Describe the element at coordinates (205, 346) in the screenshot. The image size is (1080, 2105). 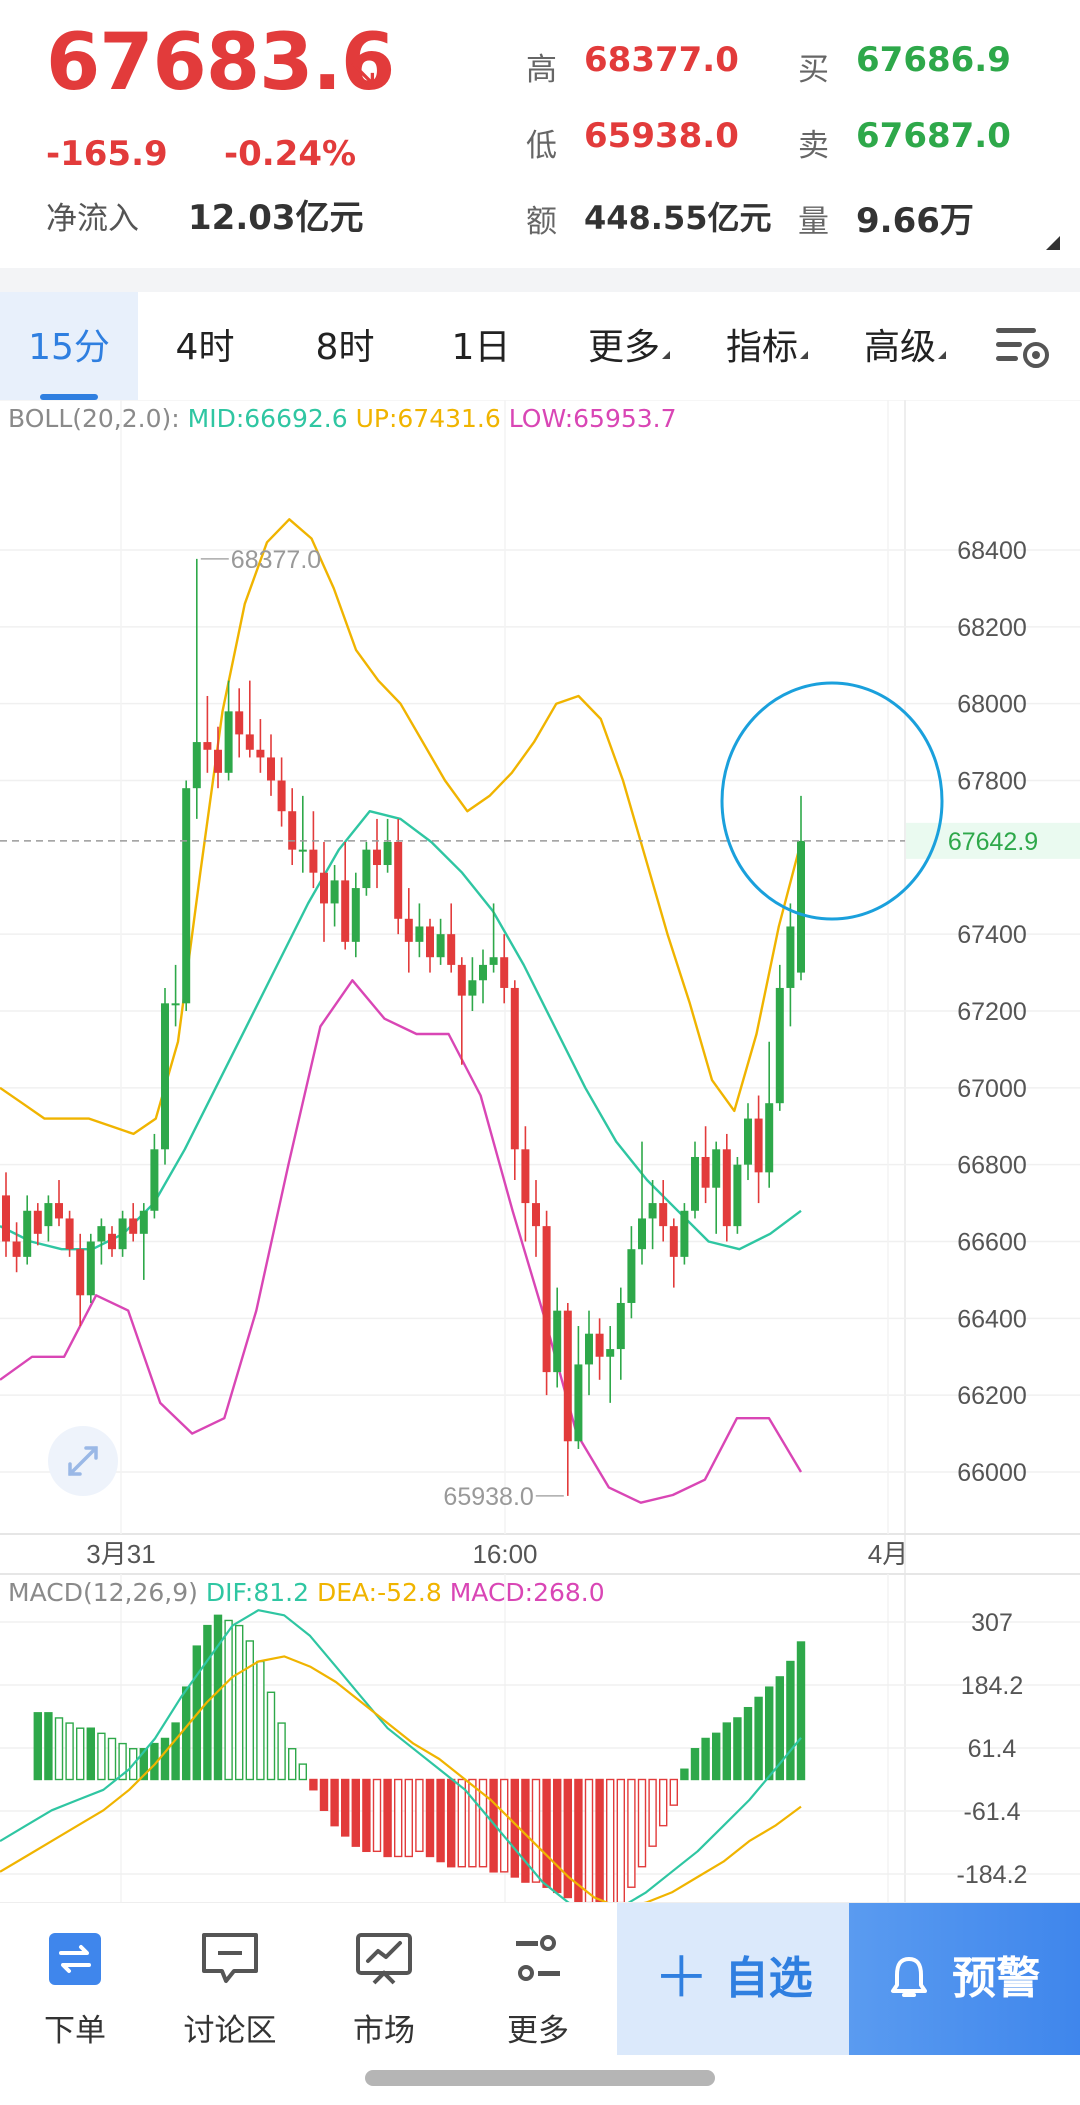
I see `tab-4h: 4时` at that location.